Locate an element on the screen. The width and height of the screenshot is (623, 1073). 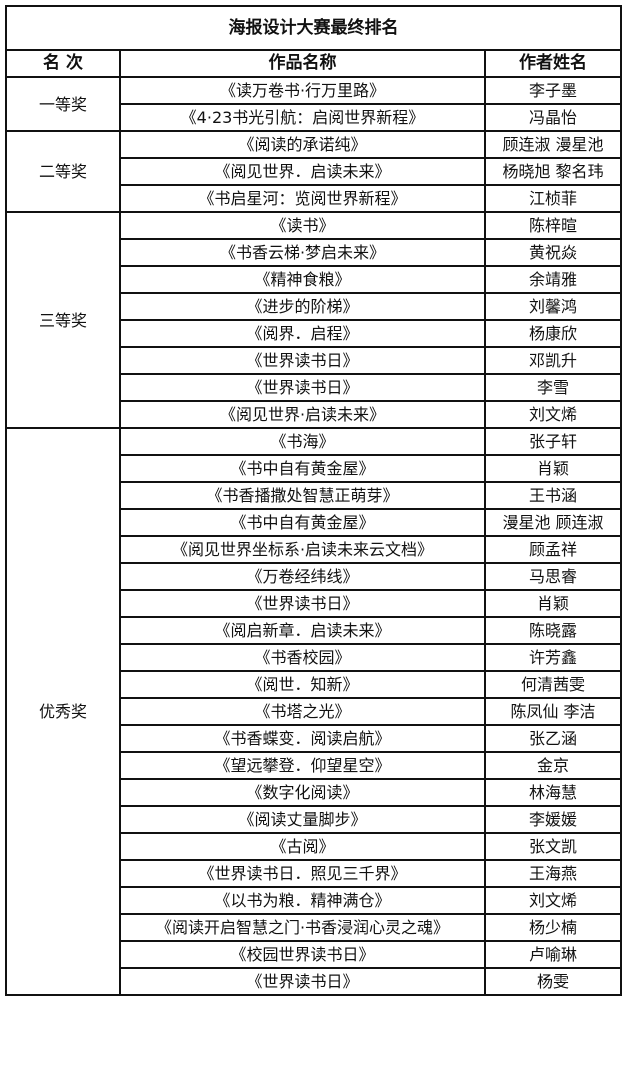
table-row: 《阅见世界坐标系·启读未来云文档》 顾孟祥 is located at coordinates (314, 549).